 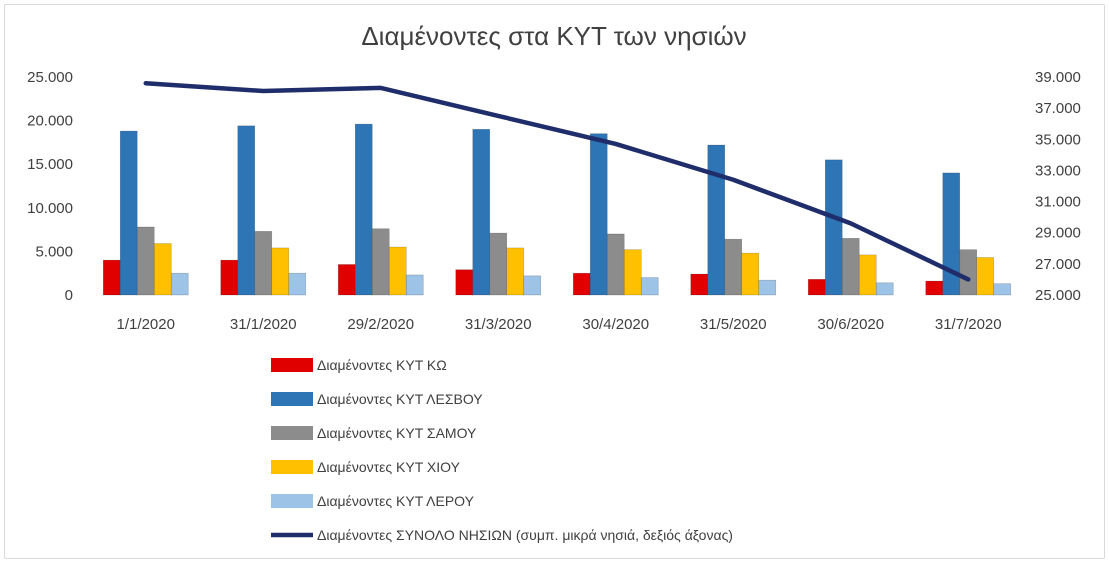 What do you see at coordinates (50, 208) in the screenshot?
I see `y-left-tick-label: 10.000` at bounding box center [50, 208].